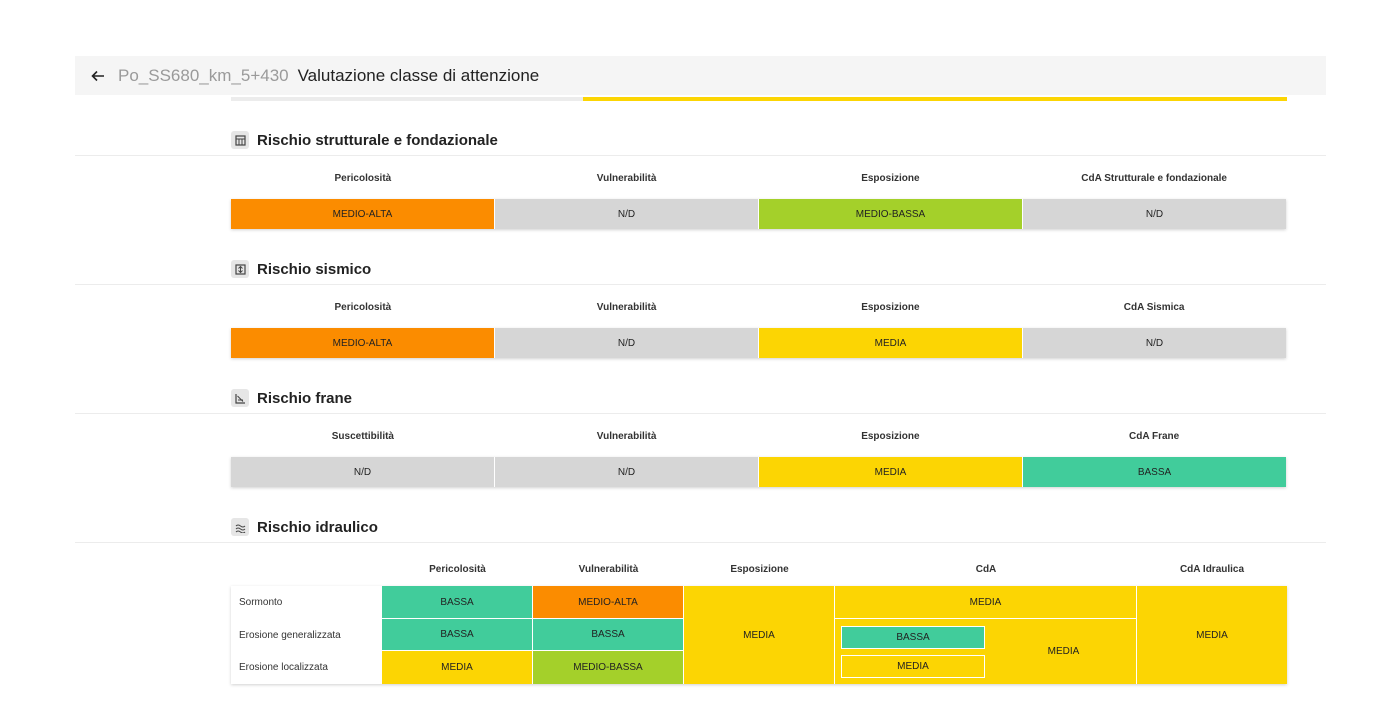 The width and height of the screenshot is (1400, 711). I want to click on cda-erosione-value: MEDIA, so click(1063, 651).